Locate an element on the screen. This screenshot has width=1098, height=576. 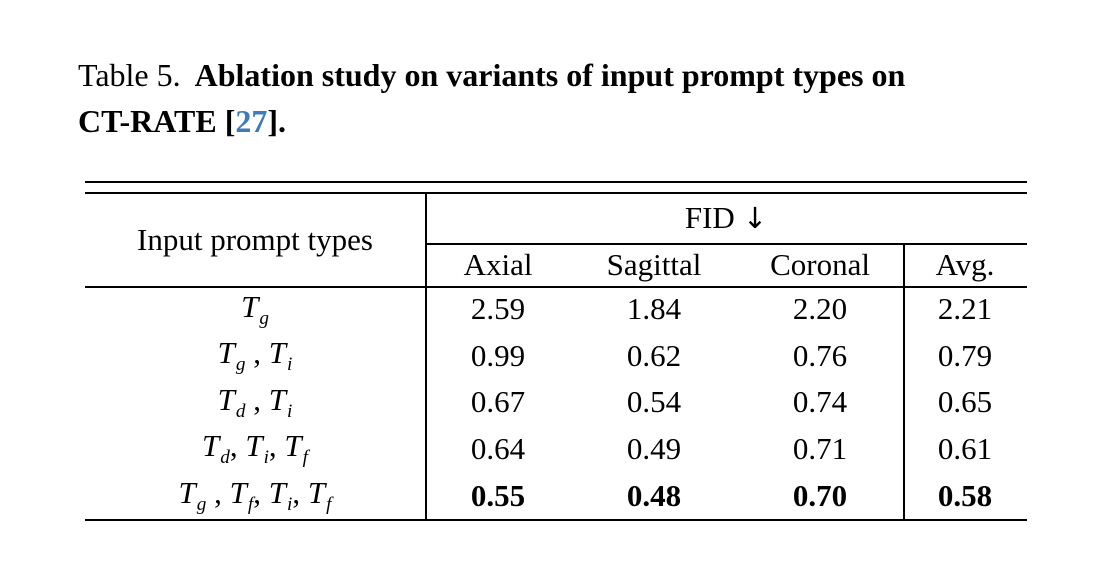
fid-label: FID is located at coordinates (709, 217).